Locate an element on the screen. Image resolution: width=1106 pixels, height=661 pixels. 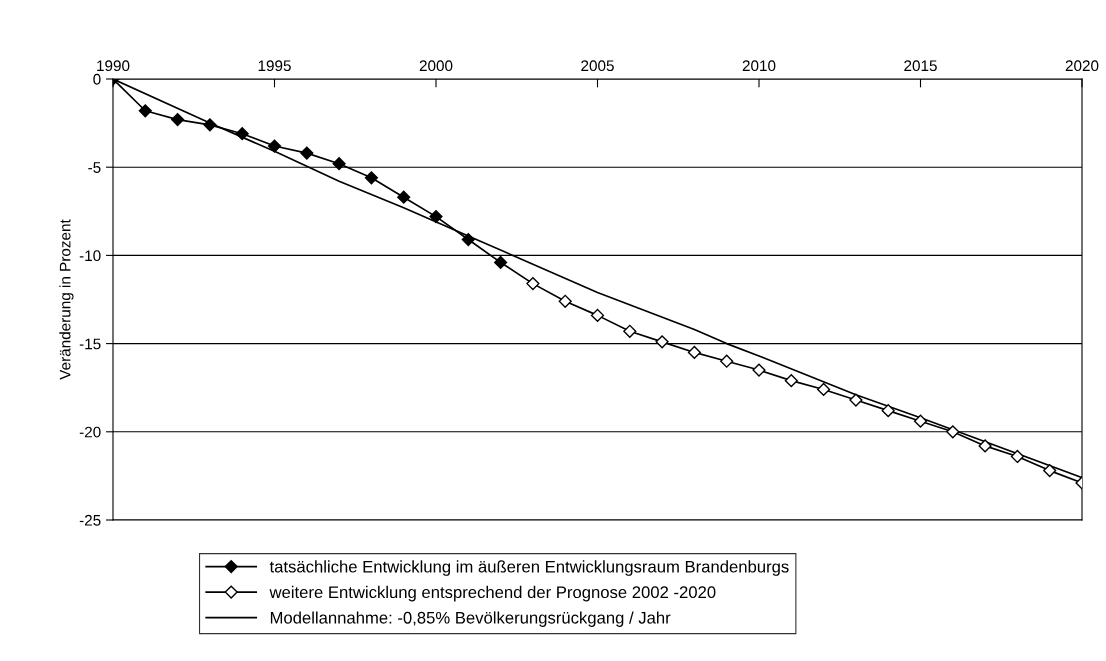
x-tick-label: 2010 is located at coordinates (759, 66).